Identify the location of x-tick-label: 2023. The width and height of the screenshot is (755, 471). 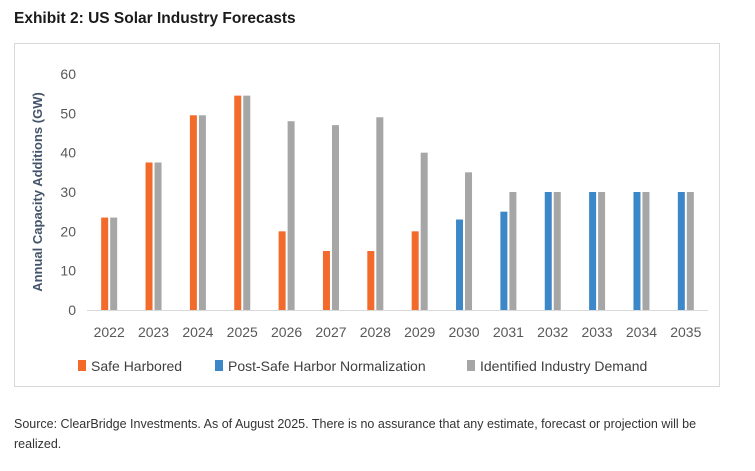
(153, 332).